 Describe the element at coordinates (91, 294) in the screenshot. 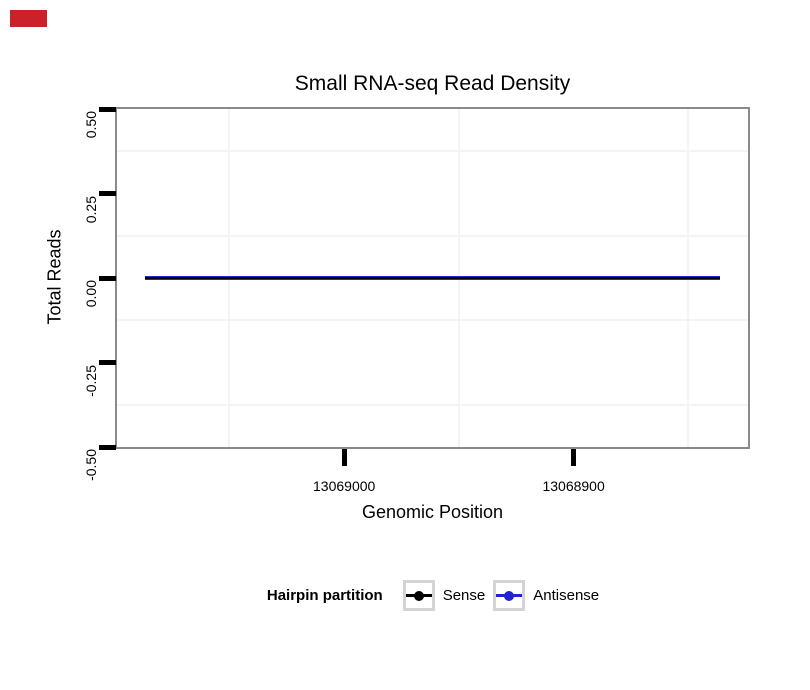

I see `y-tick-label: 0.00` at that location.